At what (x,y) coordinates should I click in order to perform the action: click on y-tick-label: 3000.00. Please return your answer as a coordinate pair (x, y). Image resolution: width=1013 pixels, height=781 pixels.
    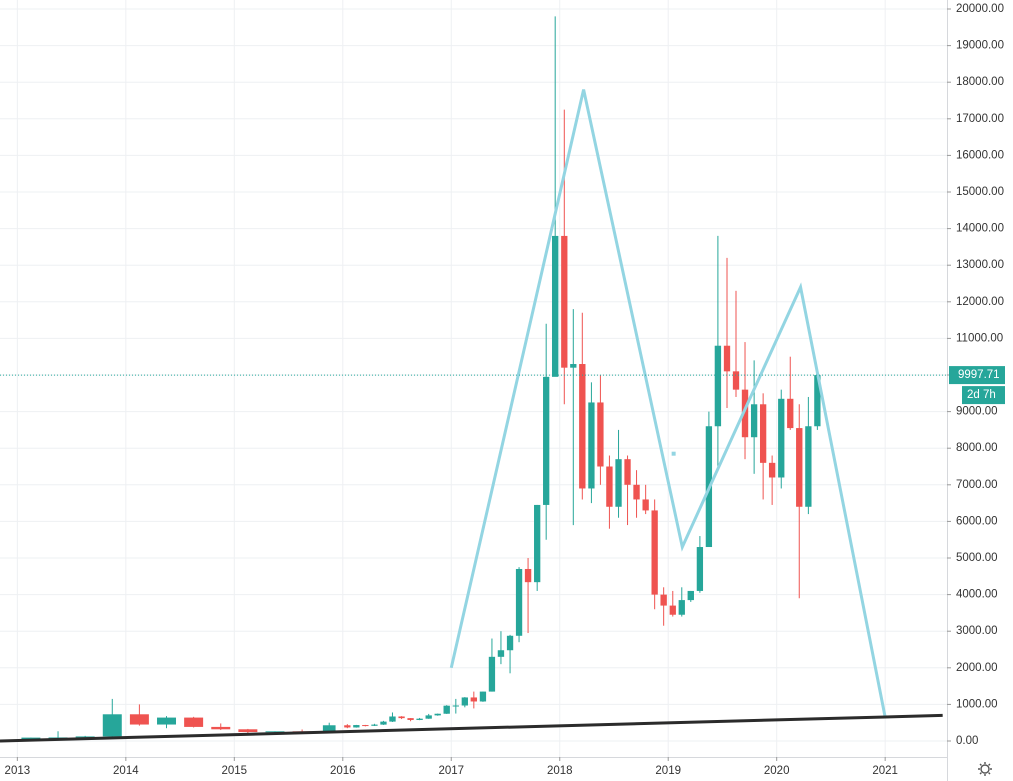
    Looking at the image, I should click on (977, 631).